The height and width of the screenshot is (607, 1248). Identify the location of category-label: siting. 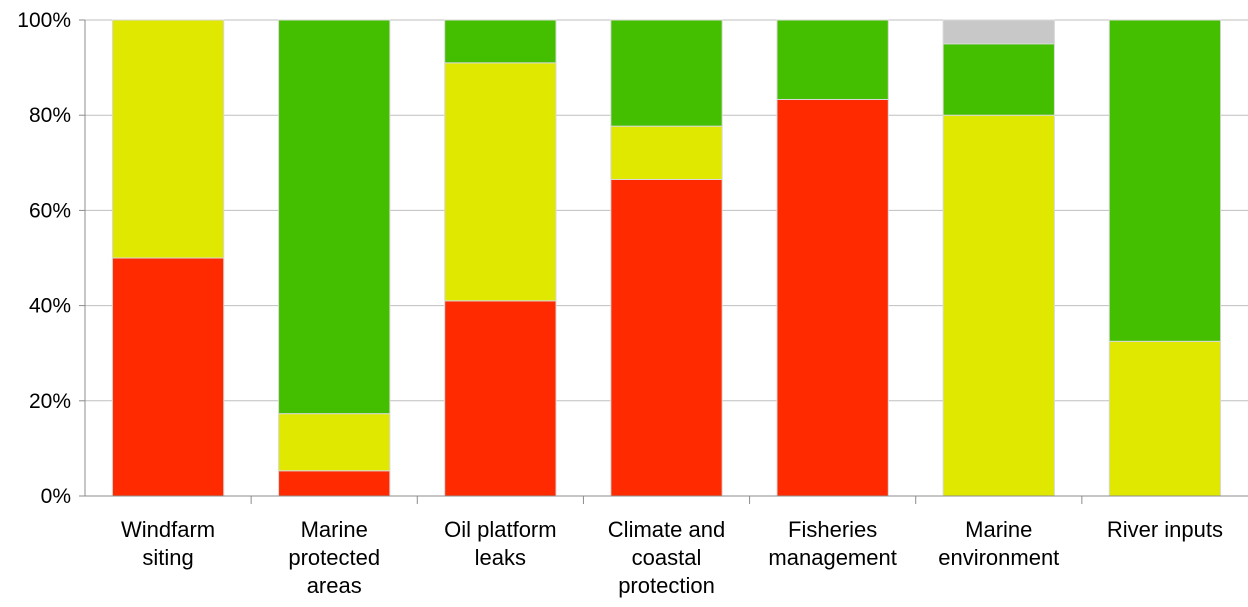
(167, 557).